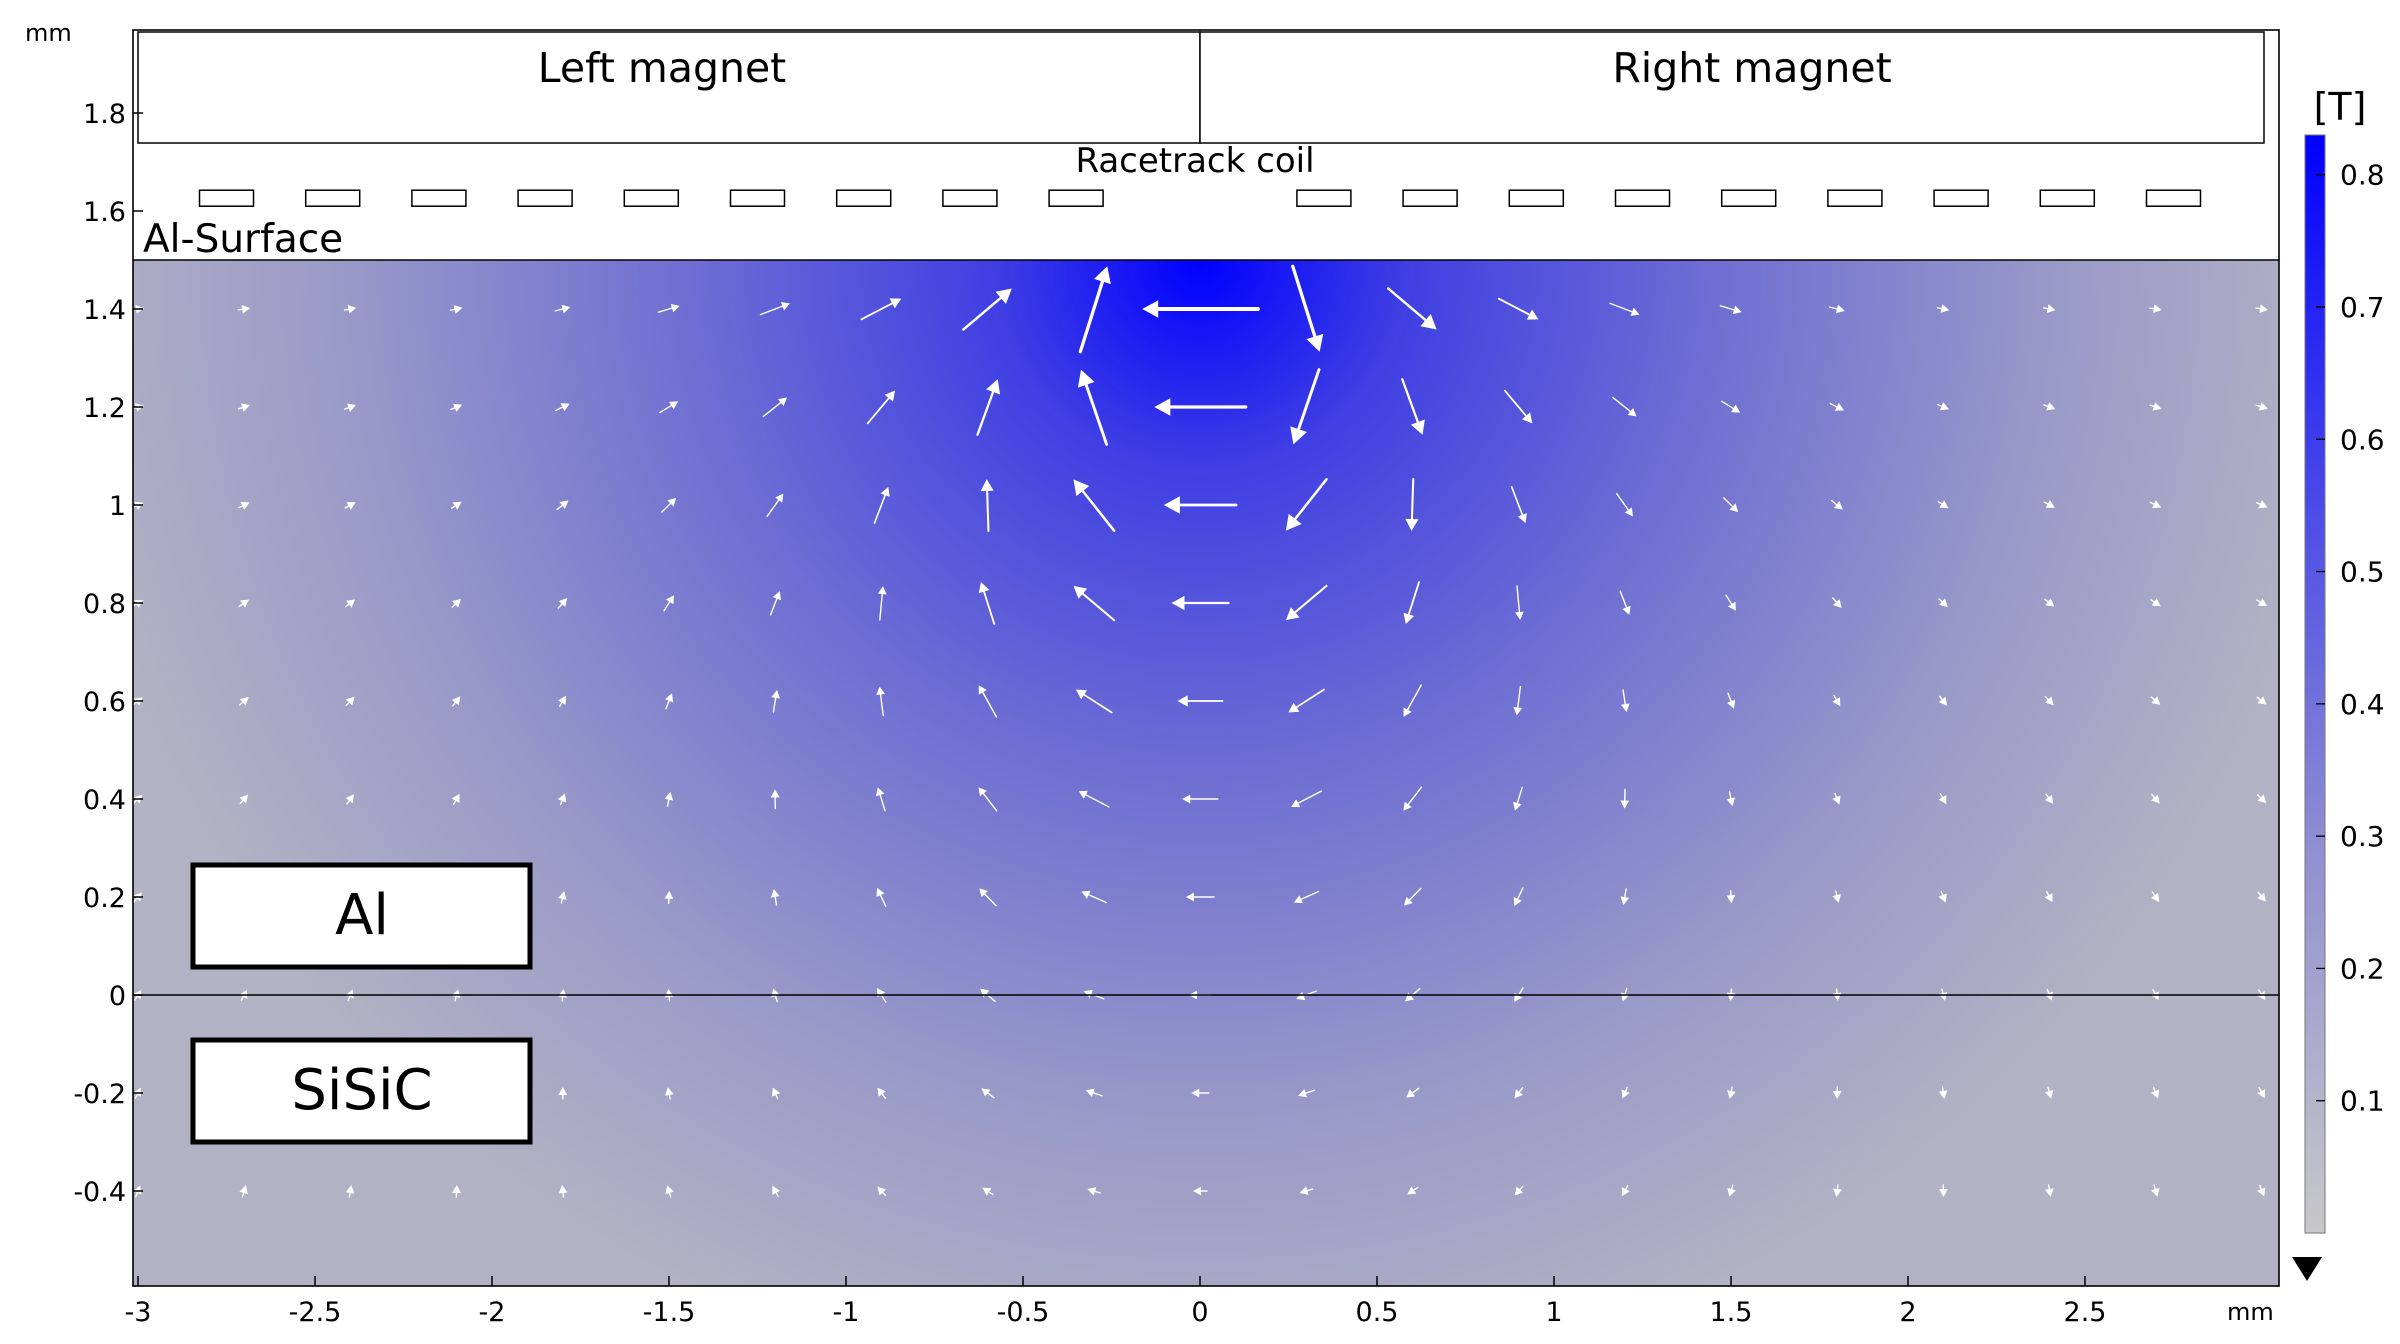  Describe the element at coordinates (104, 702) in the screenshot. I see `y-tick-label: 0.6` at that location.